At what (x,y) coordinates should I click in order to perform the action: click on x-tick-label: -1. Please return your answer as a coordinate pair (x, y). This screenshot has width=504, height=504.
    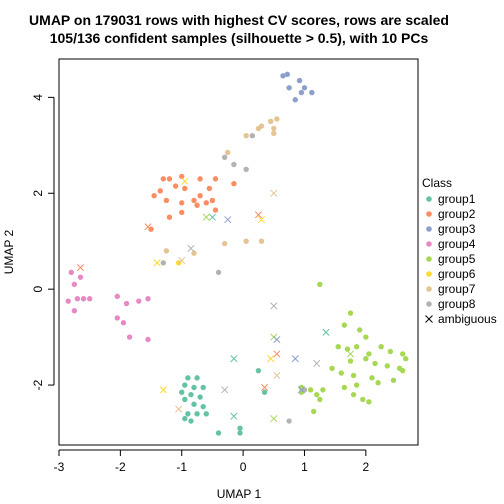
    Looking at the image, I should click on (181, 467).